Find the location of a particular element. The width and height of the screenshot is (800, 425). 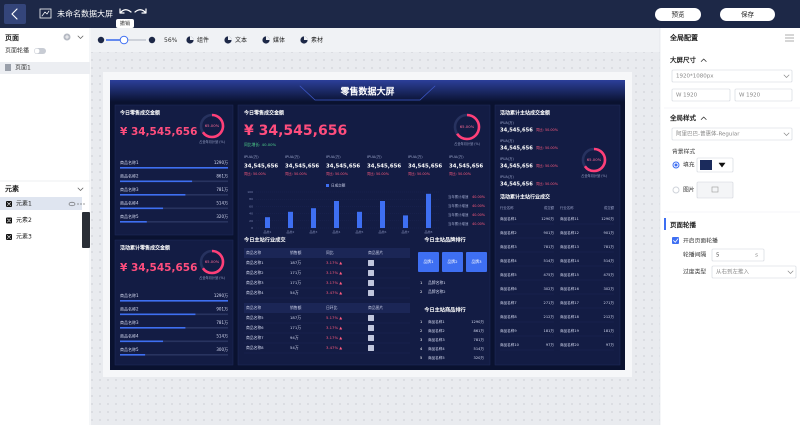

donut-arc is located at coordinates (212, 126).